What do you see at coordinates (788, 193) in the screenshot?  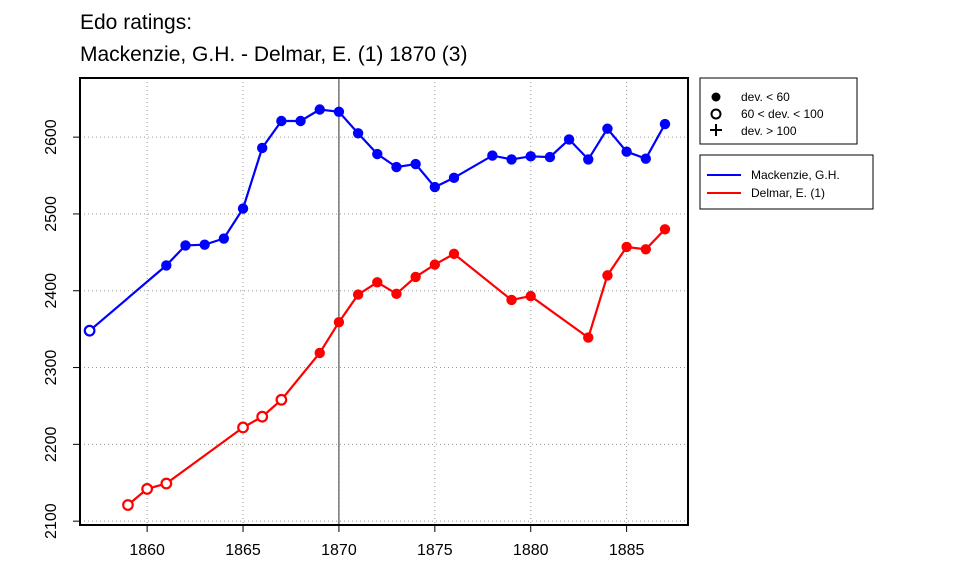 I see `legend-label-delmar: Delmar, E. (1)` at bounding box center [788, 193].